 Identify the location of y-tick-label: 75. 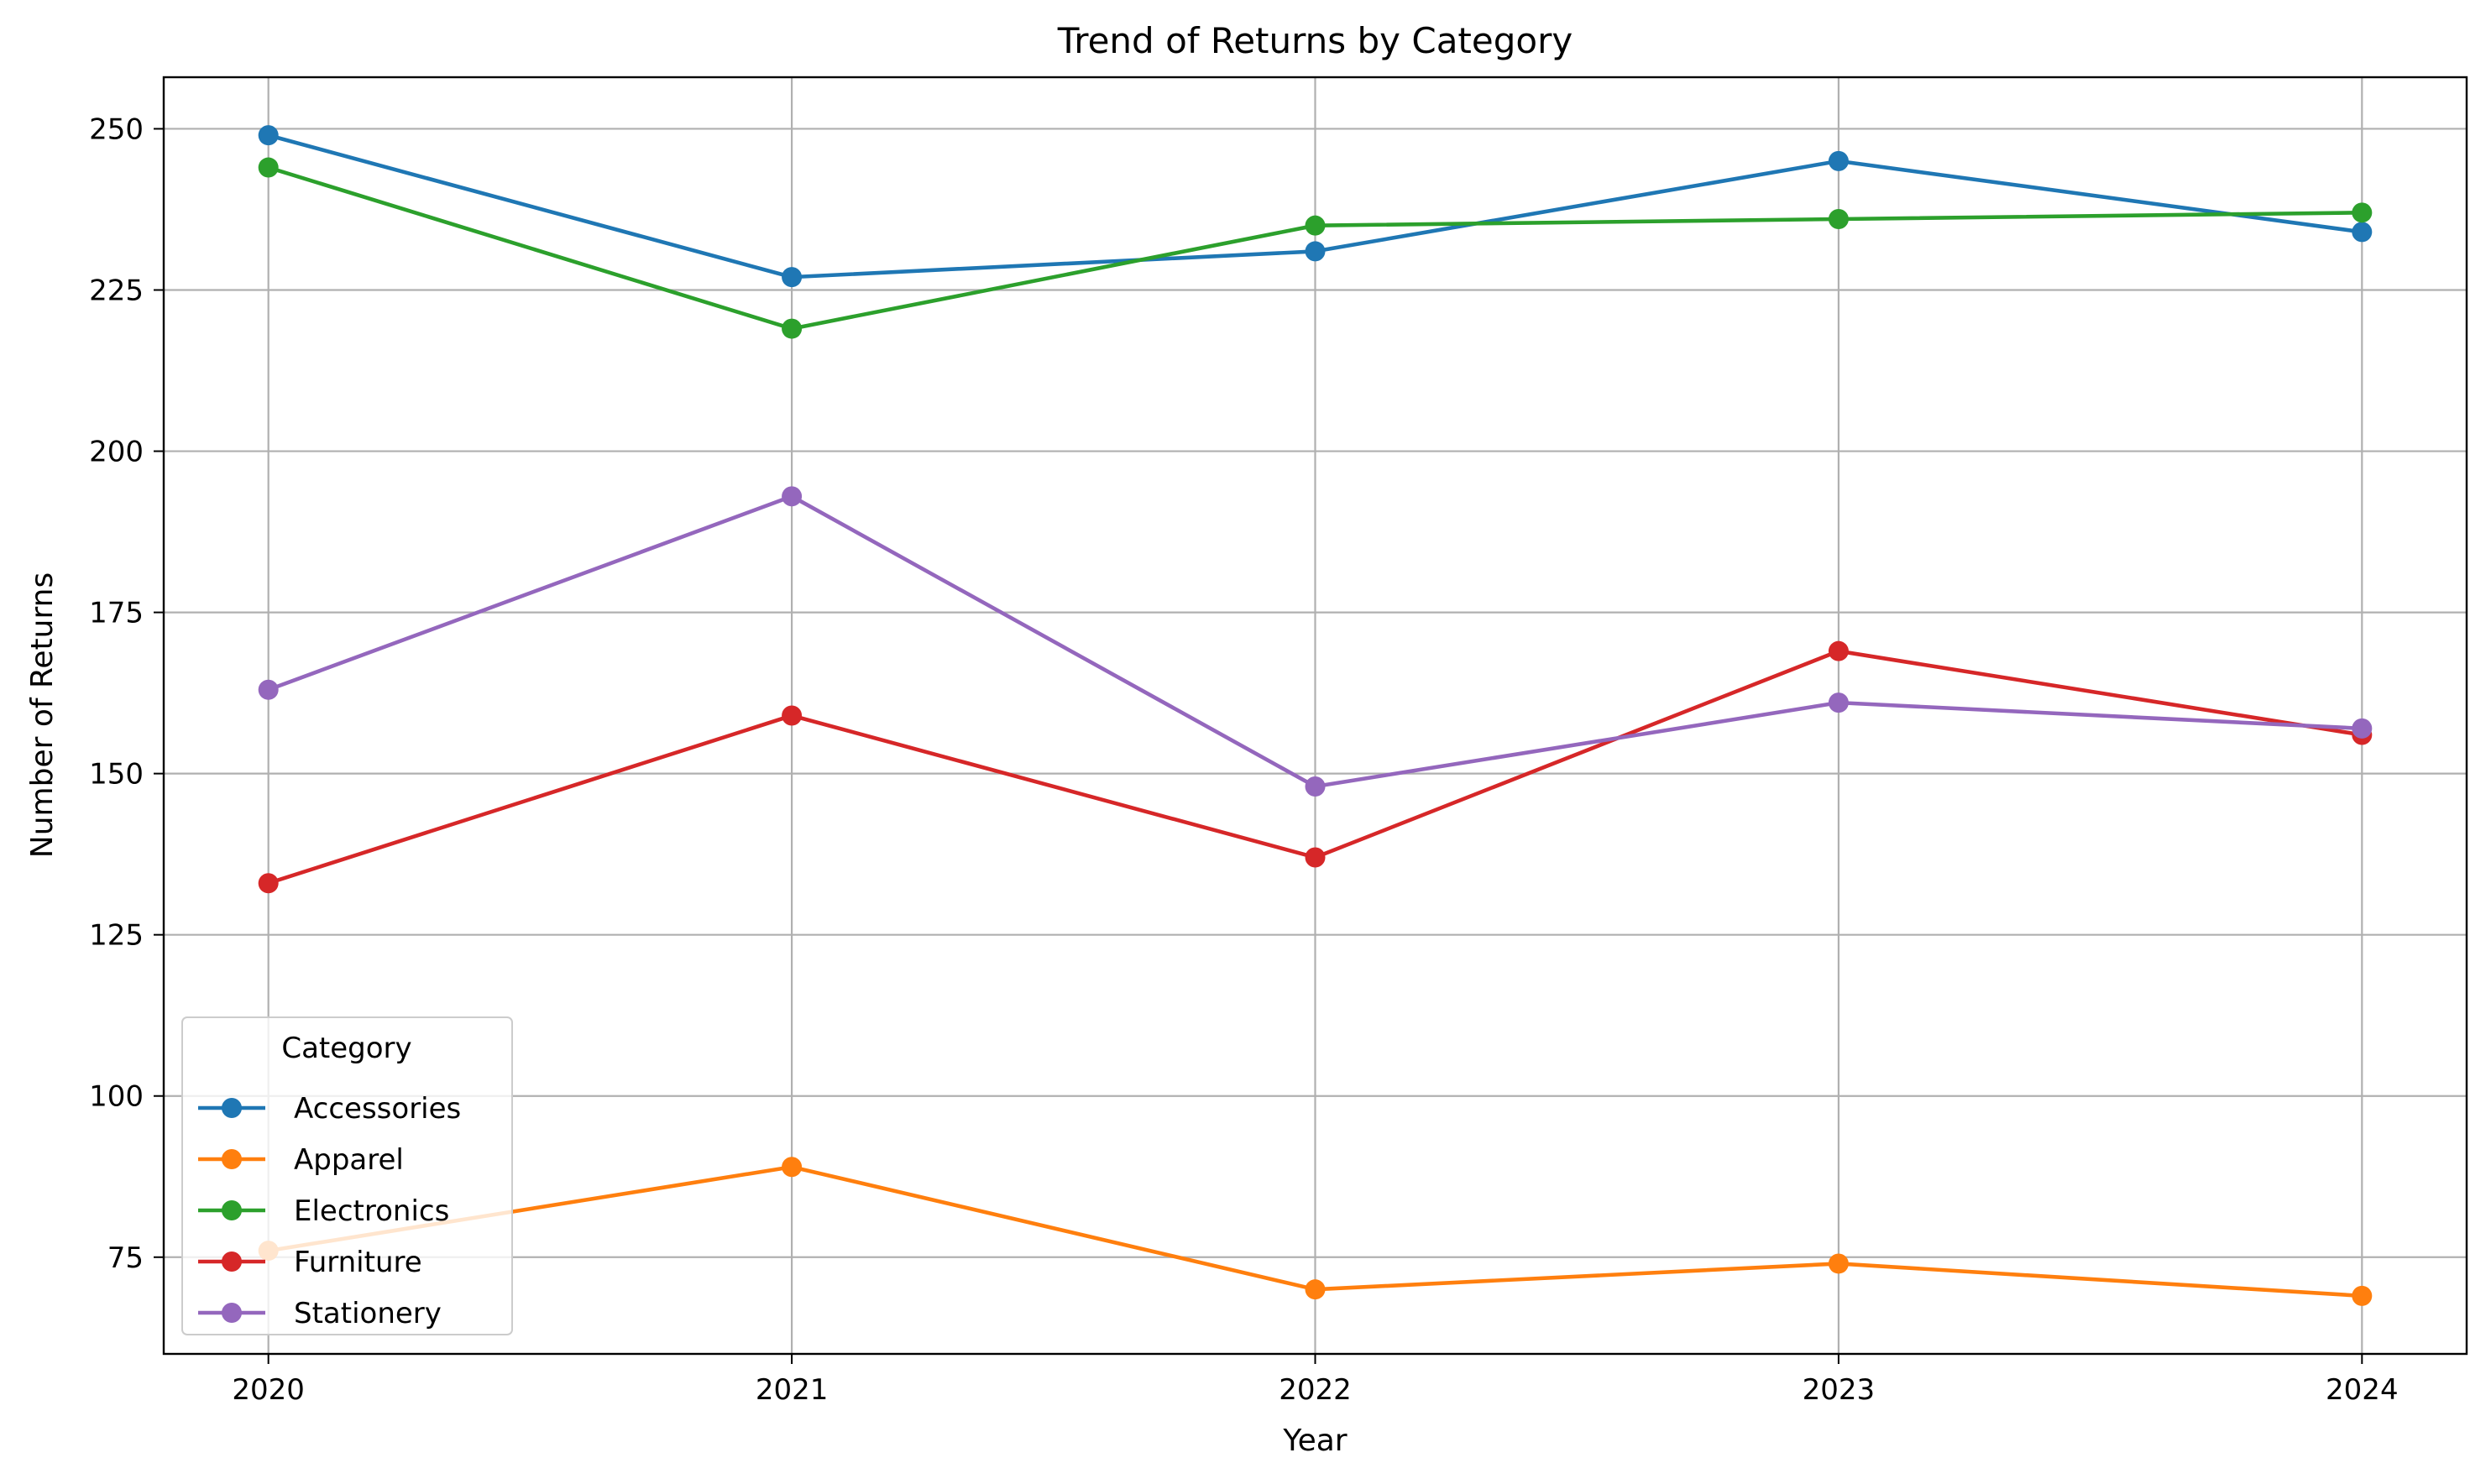
(126, 1258).